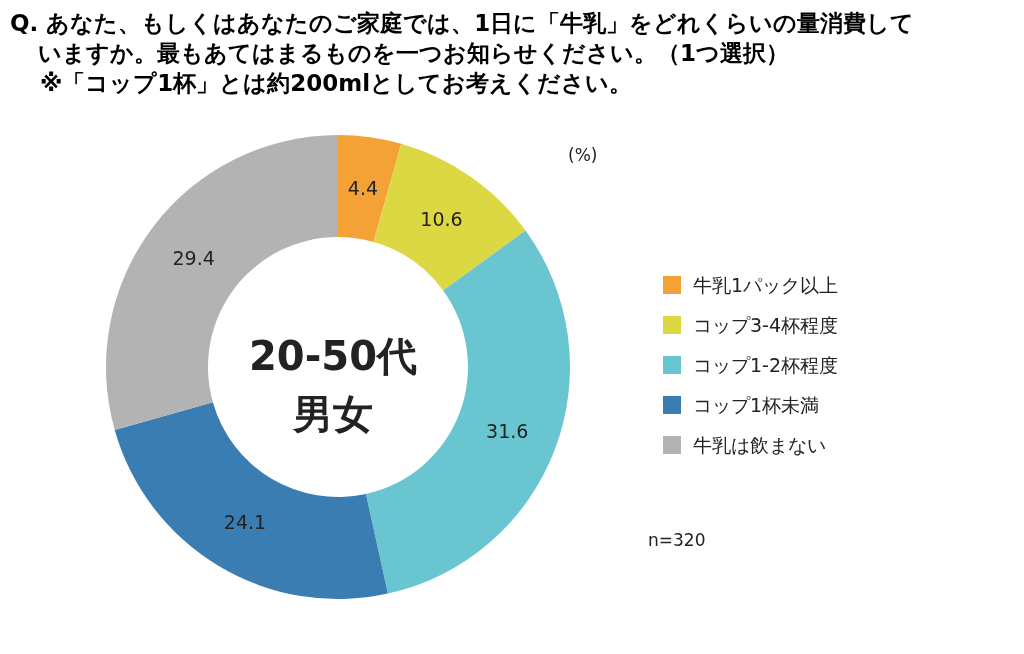  I want to click on legend-label: 牛乳1パック以上, so click(766, 285).